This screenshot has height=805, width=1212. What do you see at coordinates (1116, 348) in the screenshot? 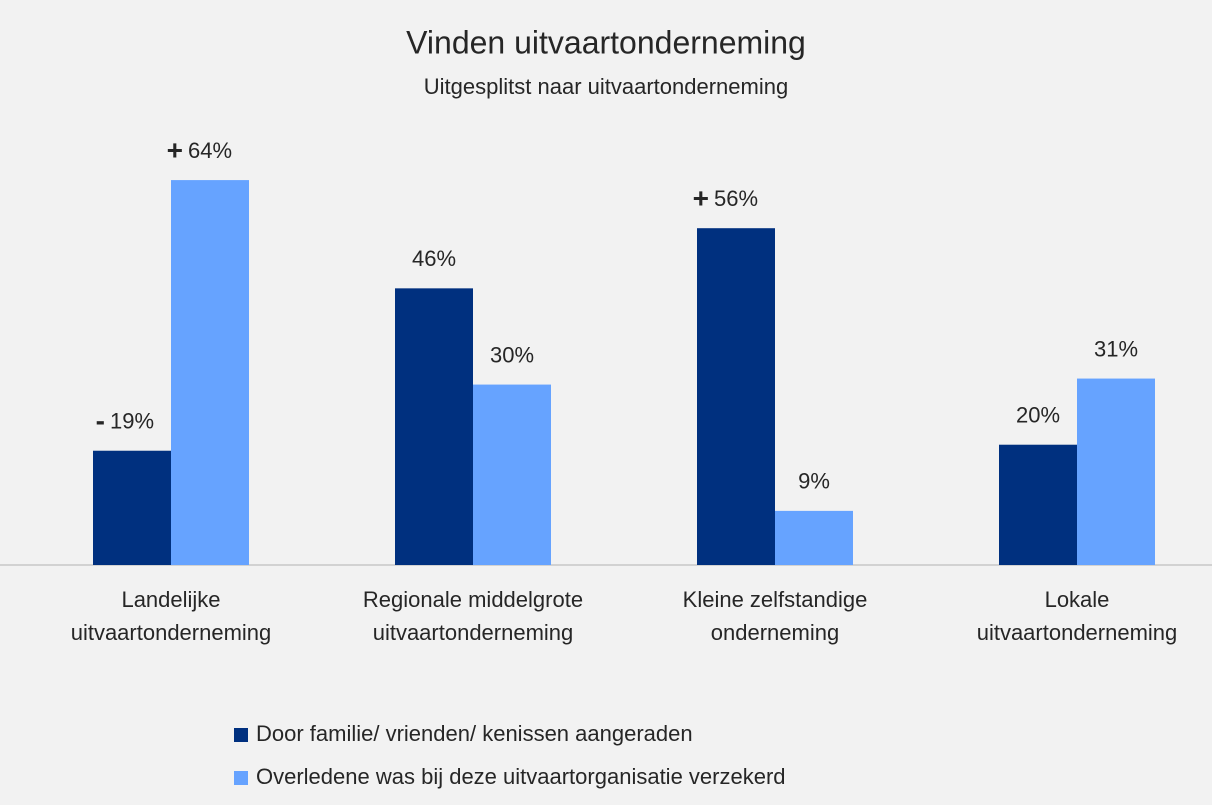
I see `value-label: 31%` at bounding box center [1116, 348].